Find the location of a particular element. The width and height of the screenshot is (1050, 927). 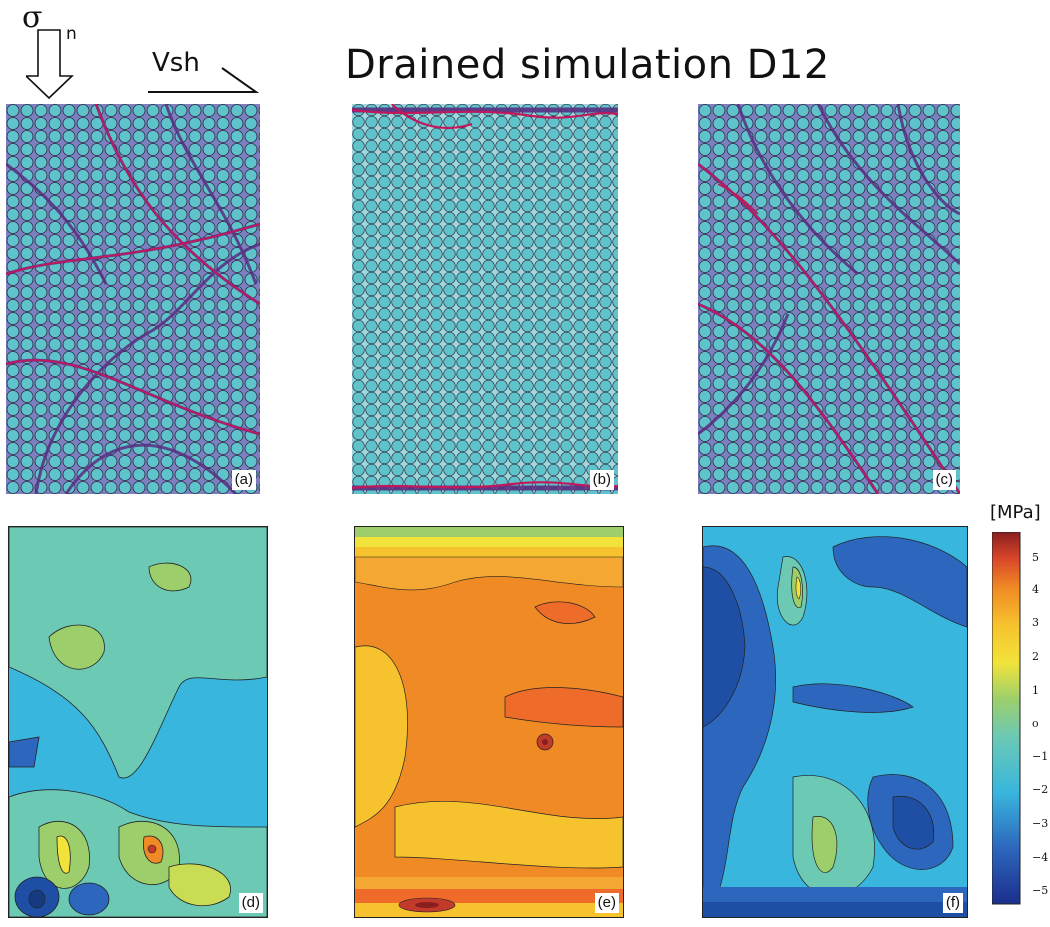

colorbar-tick-0: o is located at coordinates (1035, 723).